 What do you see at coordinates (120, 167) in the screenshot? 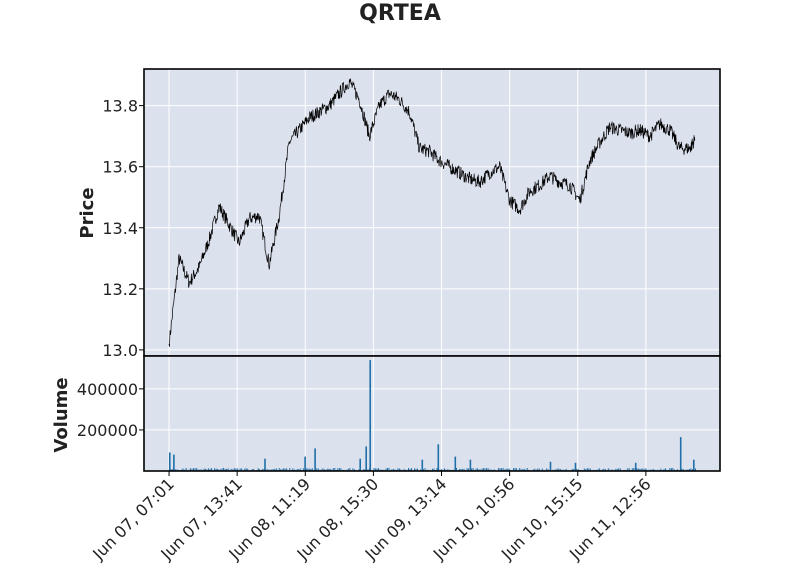
I see `price-tick-label: 13.6` at bounding box center [120, 167].